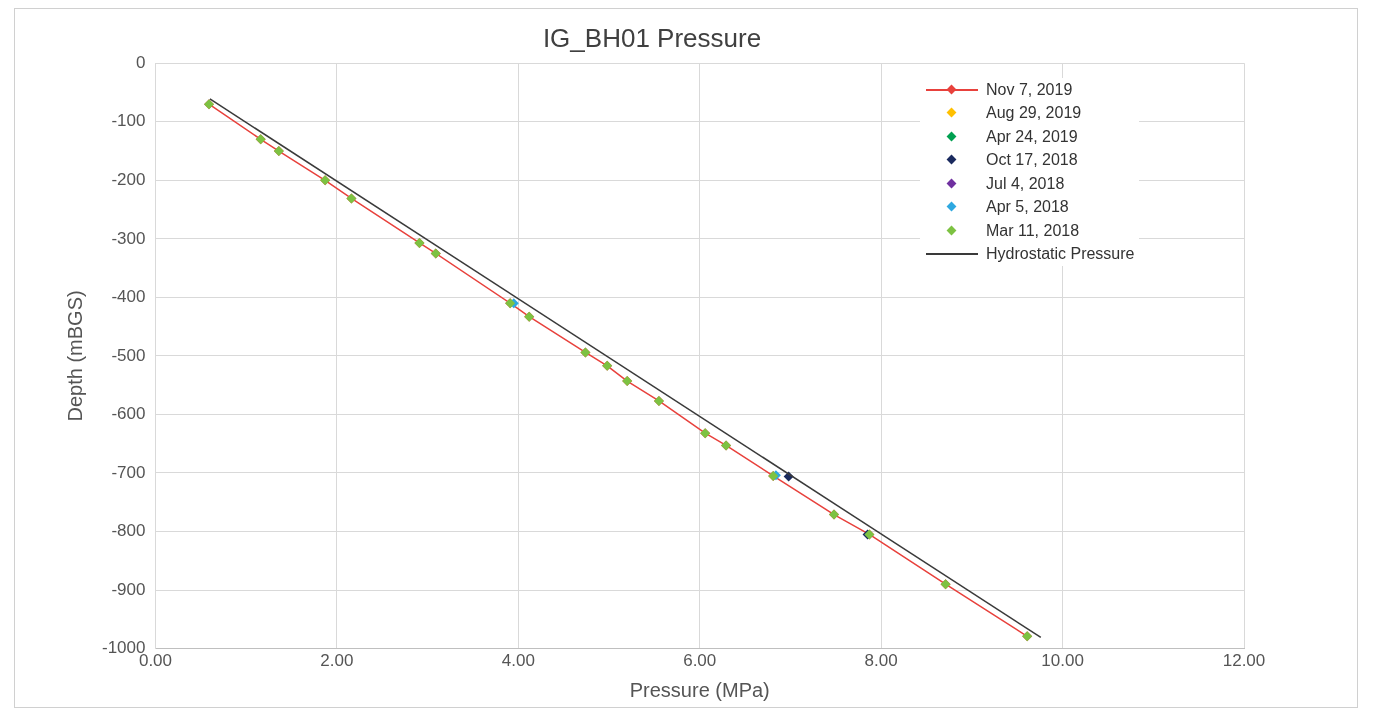 This screenshot has height=715, width=1374. I want to click on x-tick-label: 10.00, so click(1062, 661).